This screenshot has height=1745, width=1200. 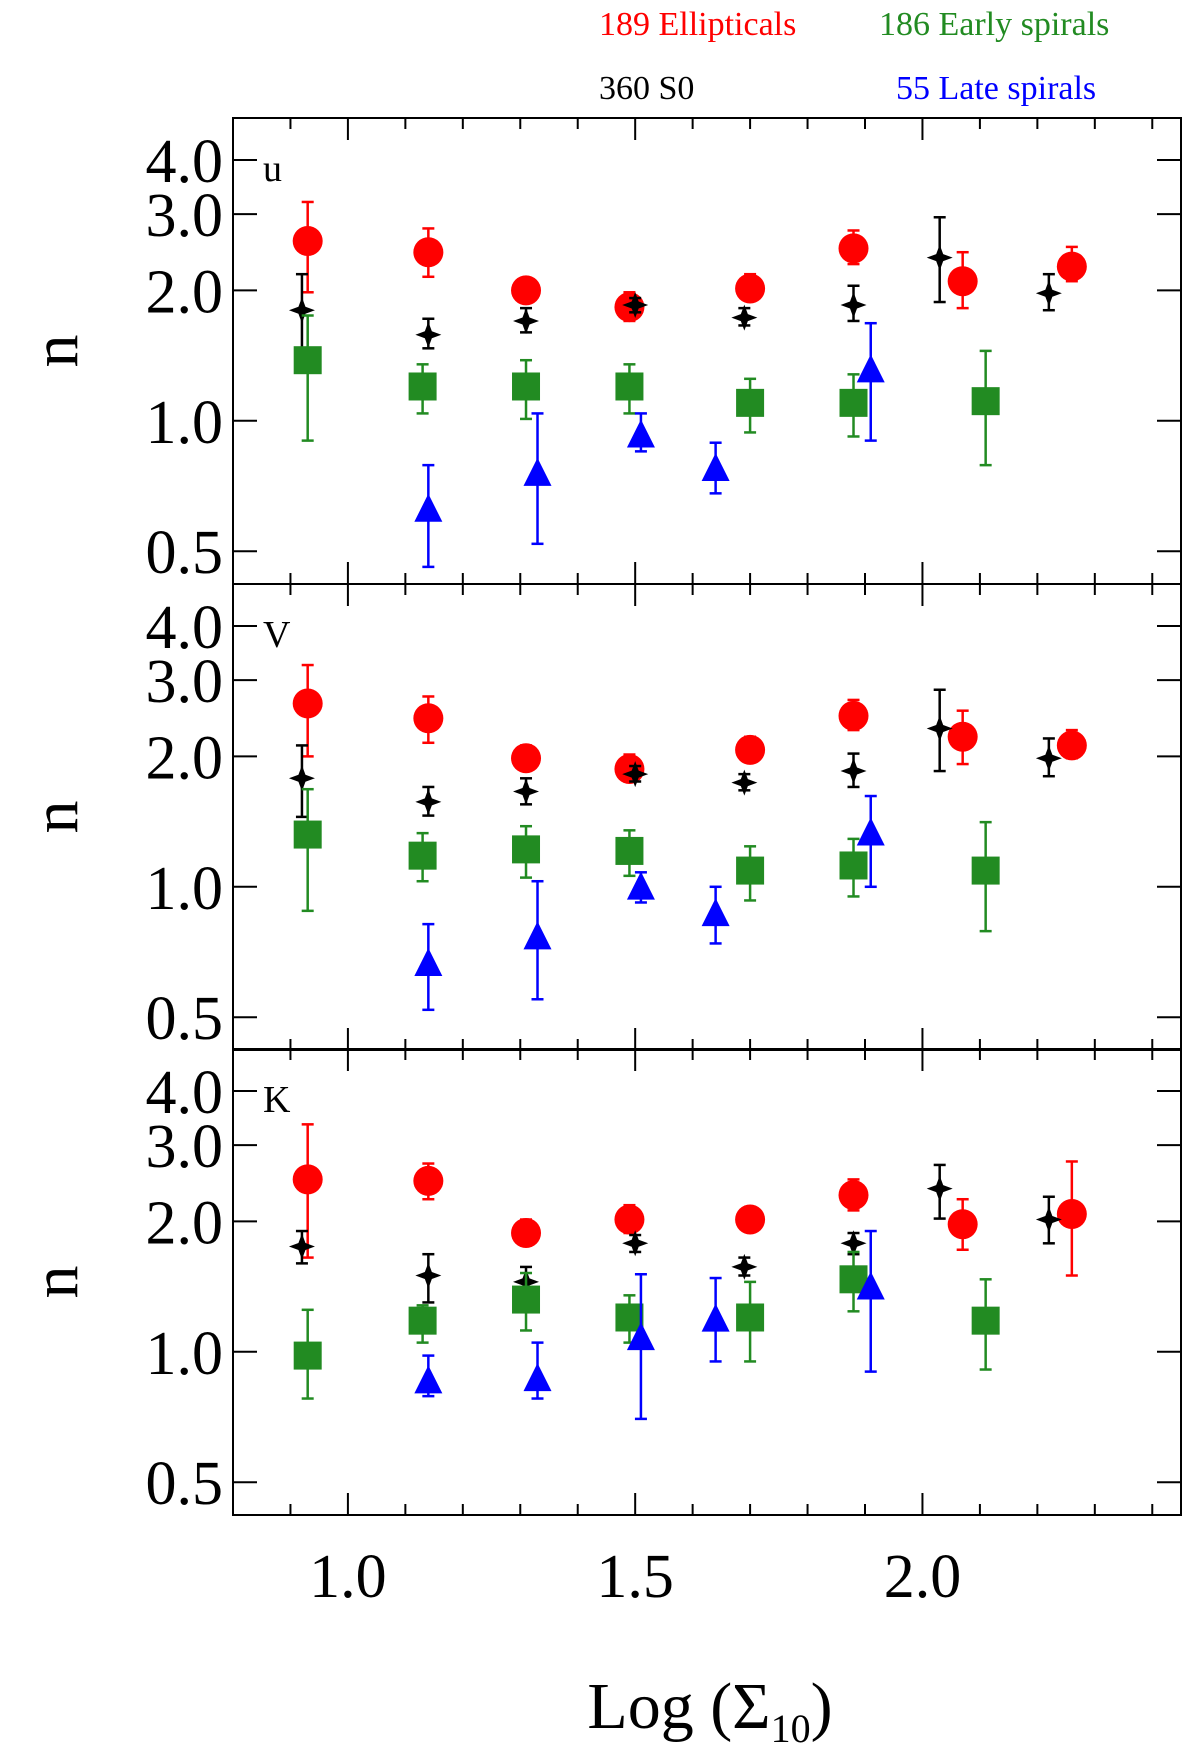 What do you see at coordinates (635, 1644) in the screenshot?
I see `x-axis: Log (Σ10) 1.0 1.5 2.0` at bounding box center [635, 1644].